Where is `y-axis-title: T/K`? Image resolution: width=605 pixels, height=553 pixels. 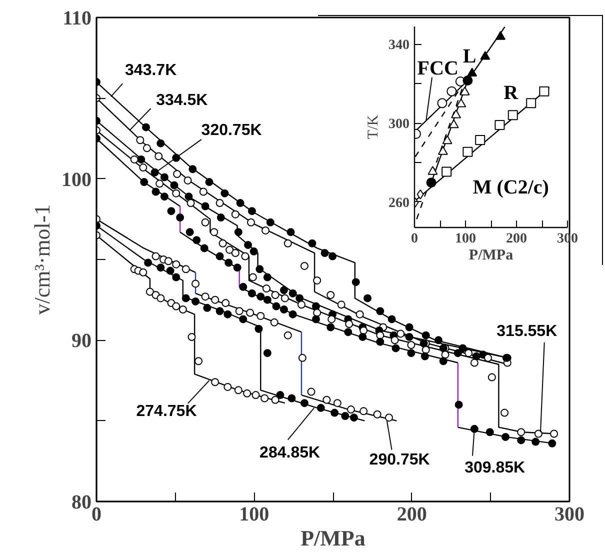
y-axis-title: T/K is located at coordinates (374, 127).